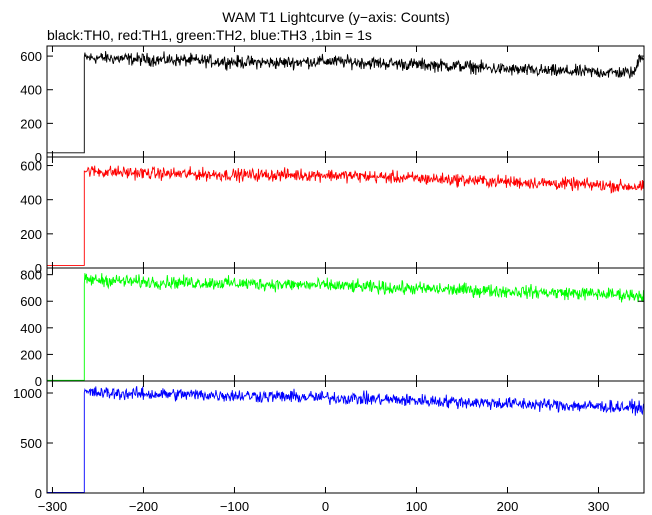  Describe the element at coordinates (234, 506) in the screenshot. I see `x-tick-label--100: −100` at that location.